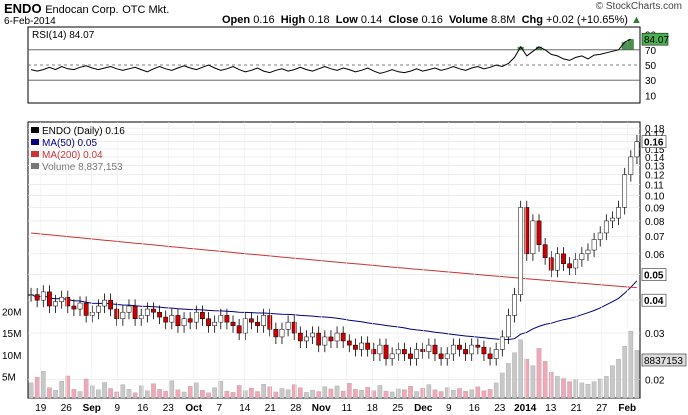  Describe the element at coordinates (500, 408) in the screenshot. I see `x-tick-label: 23` at that location.